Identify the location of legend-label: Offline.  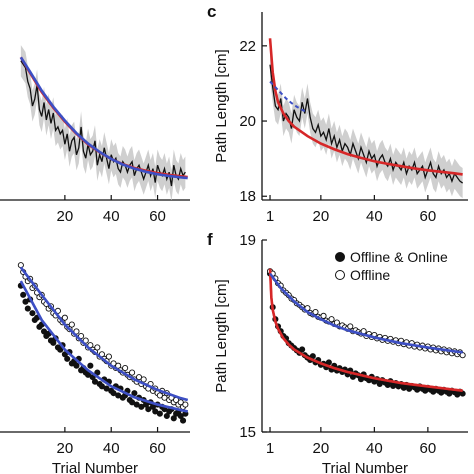
(370, 275).